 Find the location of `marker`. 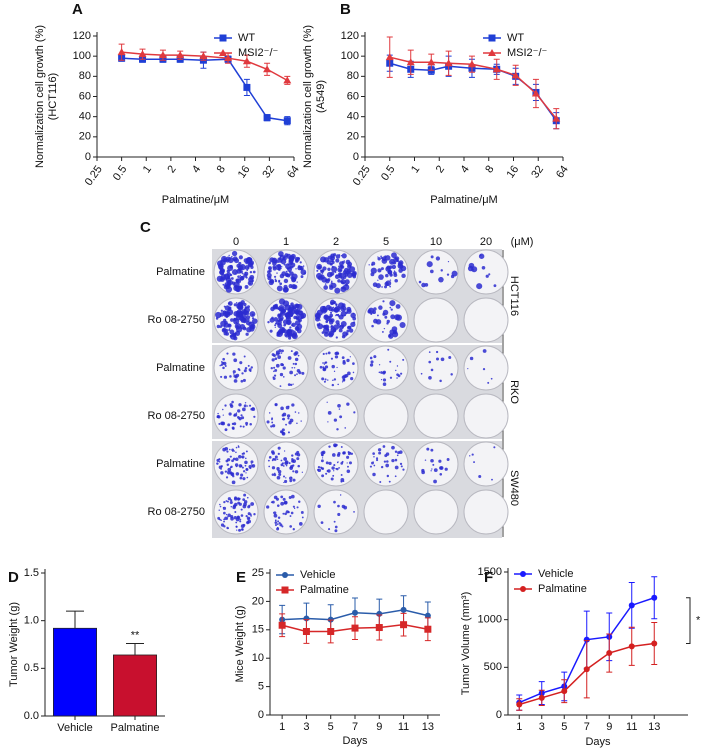

marker is located at coordinates (379, 628).